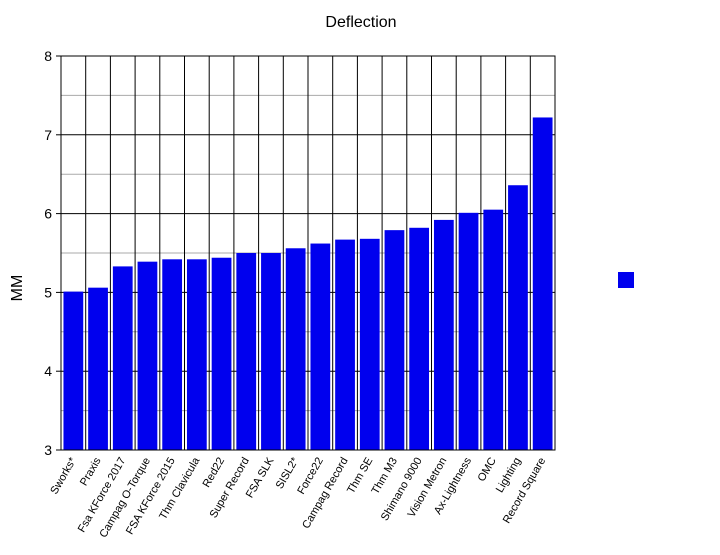 This screenshot has width=720, height=555. Describe the element at coordinates (122, 358) in the screenshot. I see `bar-fsa-kforce-2017` at that location.